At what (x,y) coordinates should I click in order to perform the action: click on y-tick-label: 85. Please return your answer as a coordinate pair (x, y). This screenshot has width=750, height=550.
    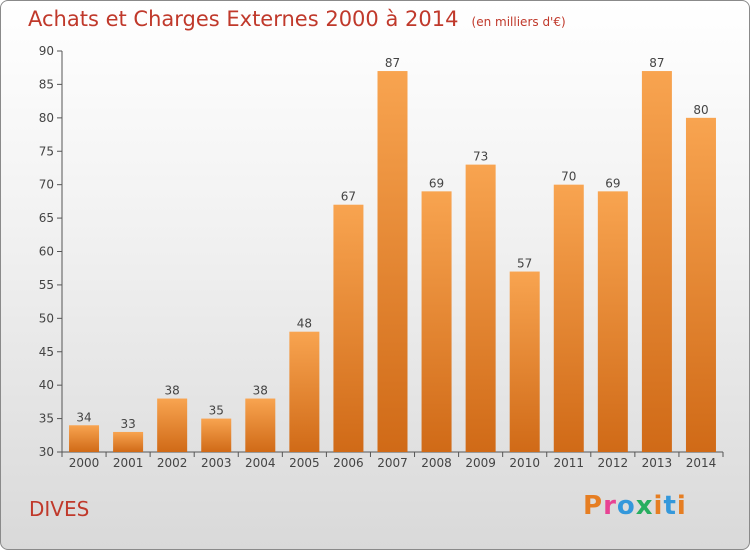
    Looking at the image, I should click on (46, 84).